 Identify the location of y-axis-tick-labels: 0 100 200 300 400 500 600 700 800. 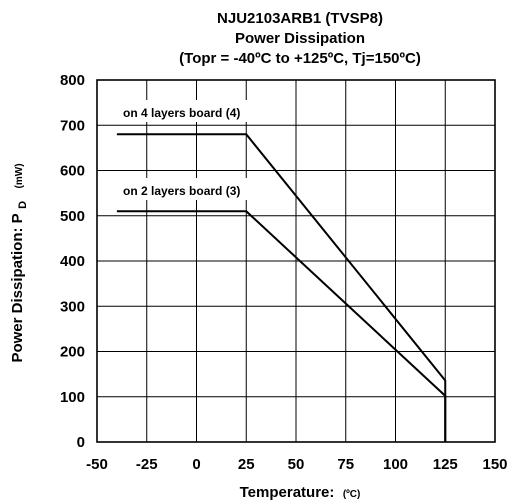
(72, 261).